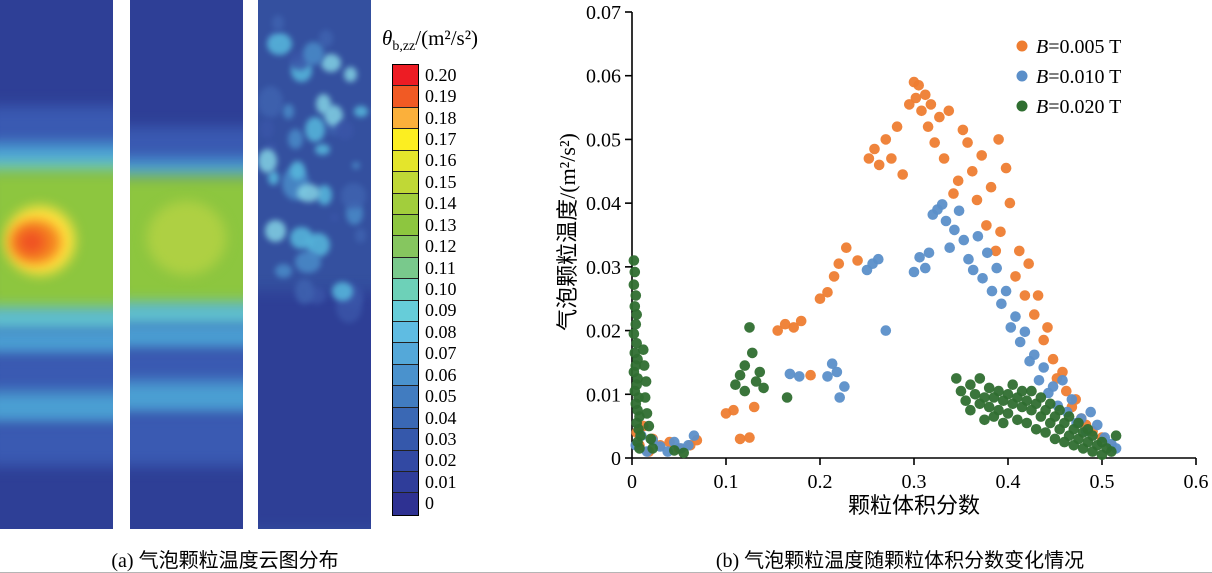 This screenshot has width=1212, height=573. Describe the element at coordinates (616, 459) in the screenshot. I see `y-tick-label: 0` at that location.